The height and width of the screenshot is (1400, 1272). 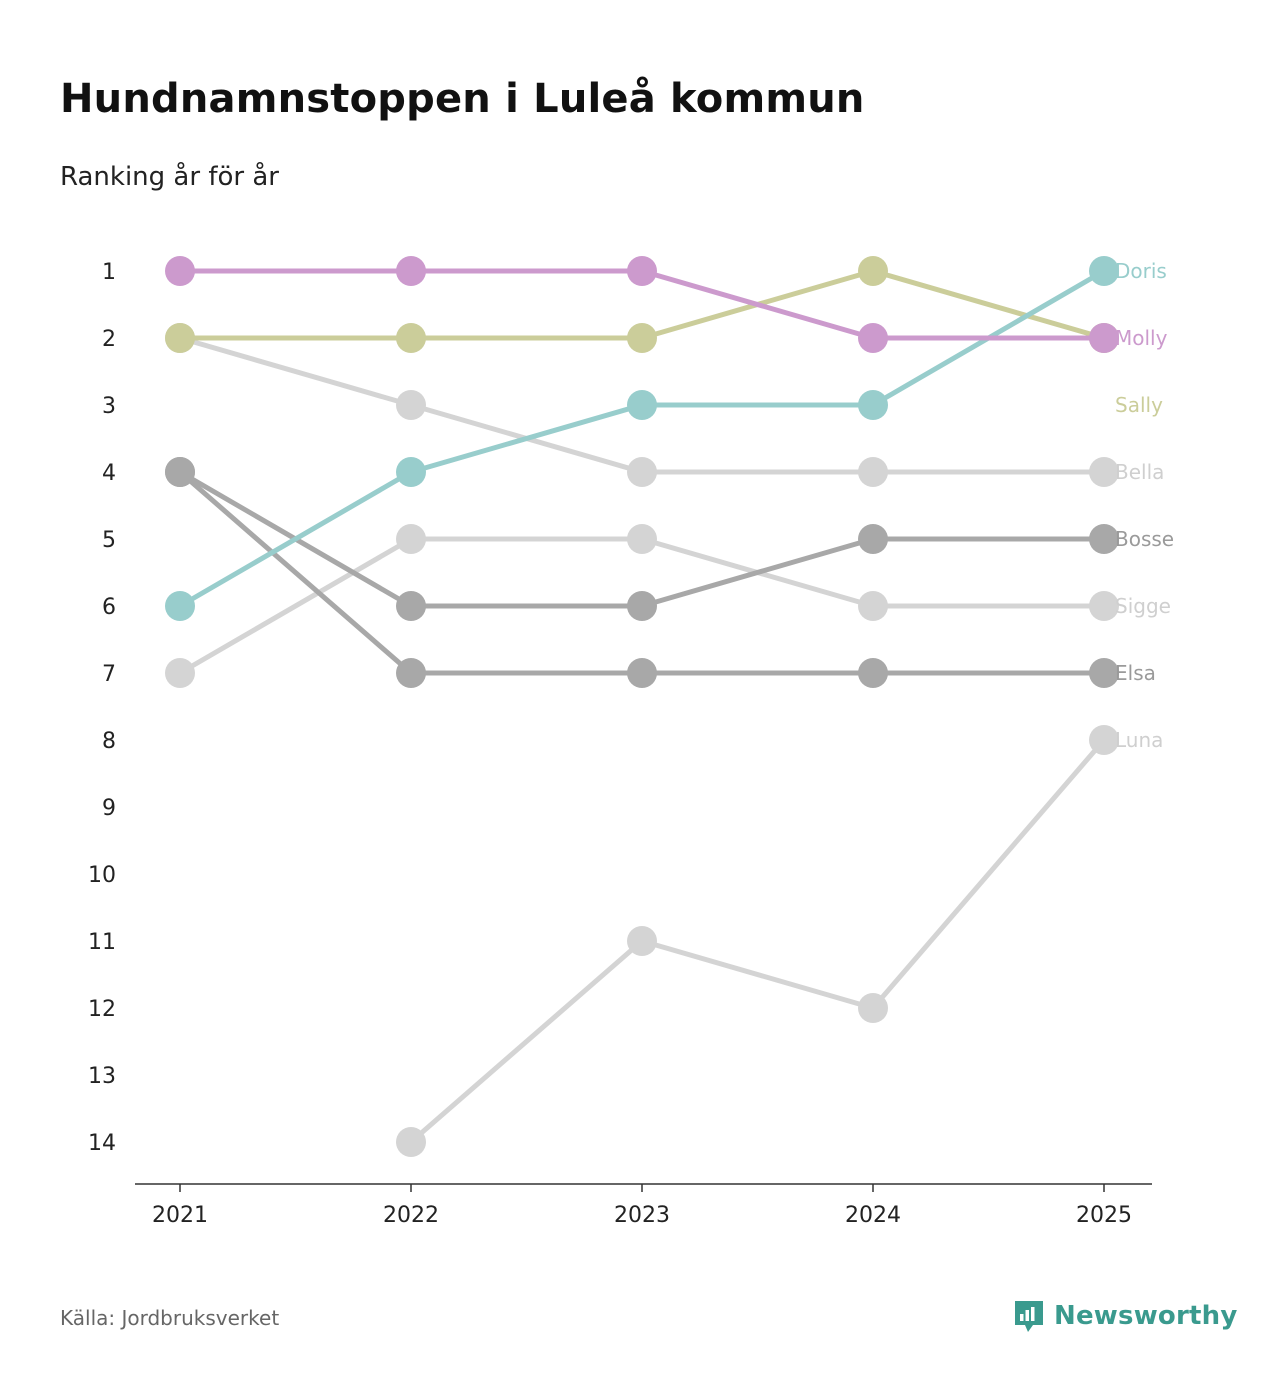 What do you see at coordinates (102, 875) in the screenshot?
I see `y-tick-label: 10` at bounding box center [102, 875].